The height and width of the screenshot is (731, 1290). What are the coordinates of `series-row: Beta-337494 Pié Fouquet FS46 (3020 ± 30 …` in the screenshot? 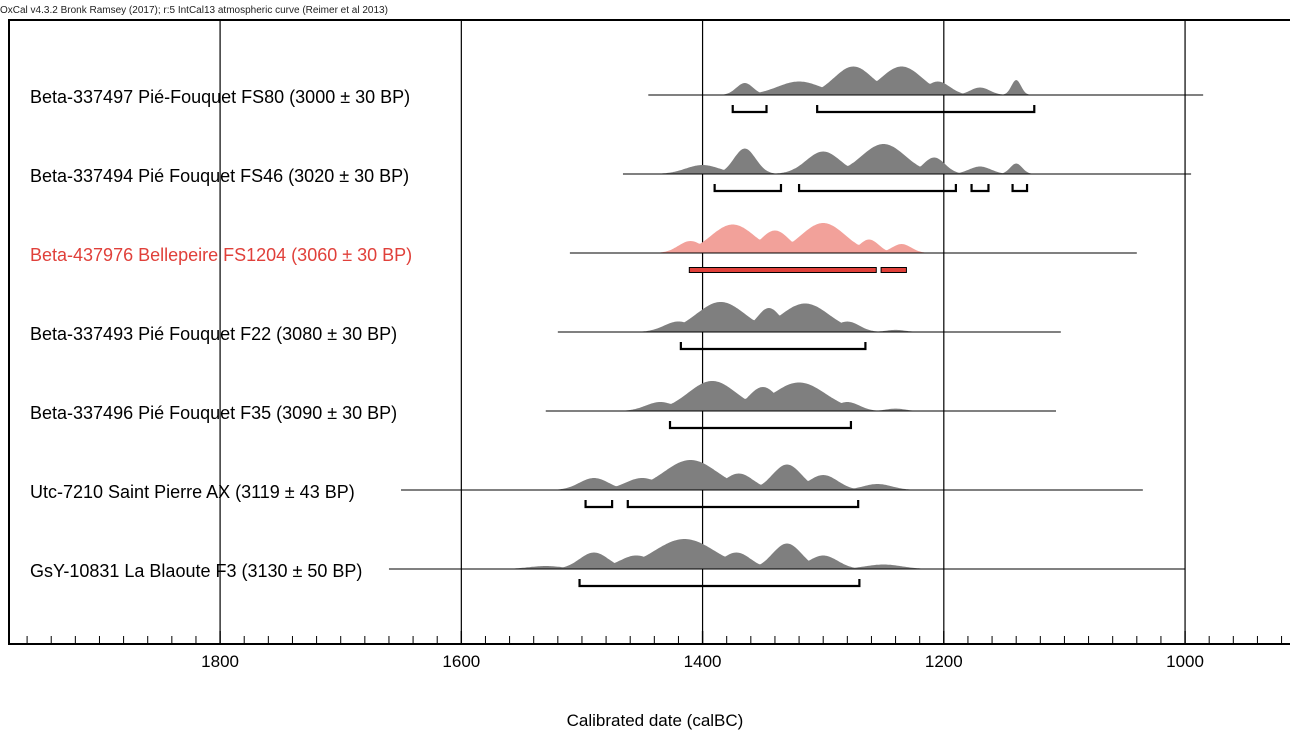 It's located at (611, 168).